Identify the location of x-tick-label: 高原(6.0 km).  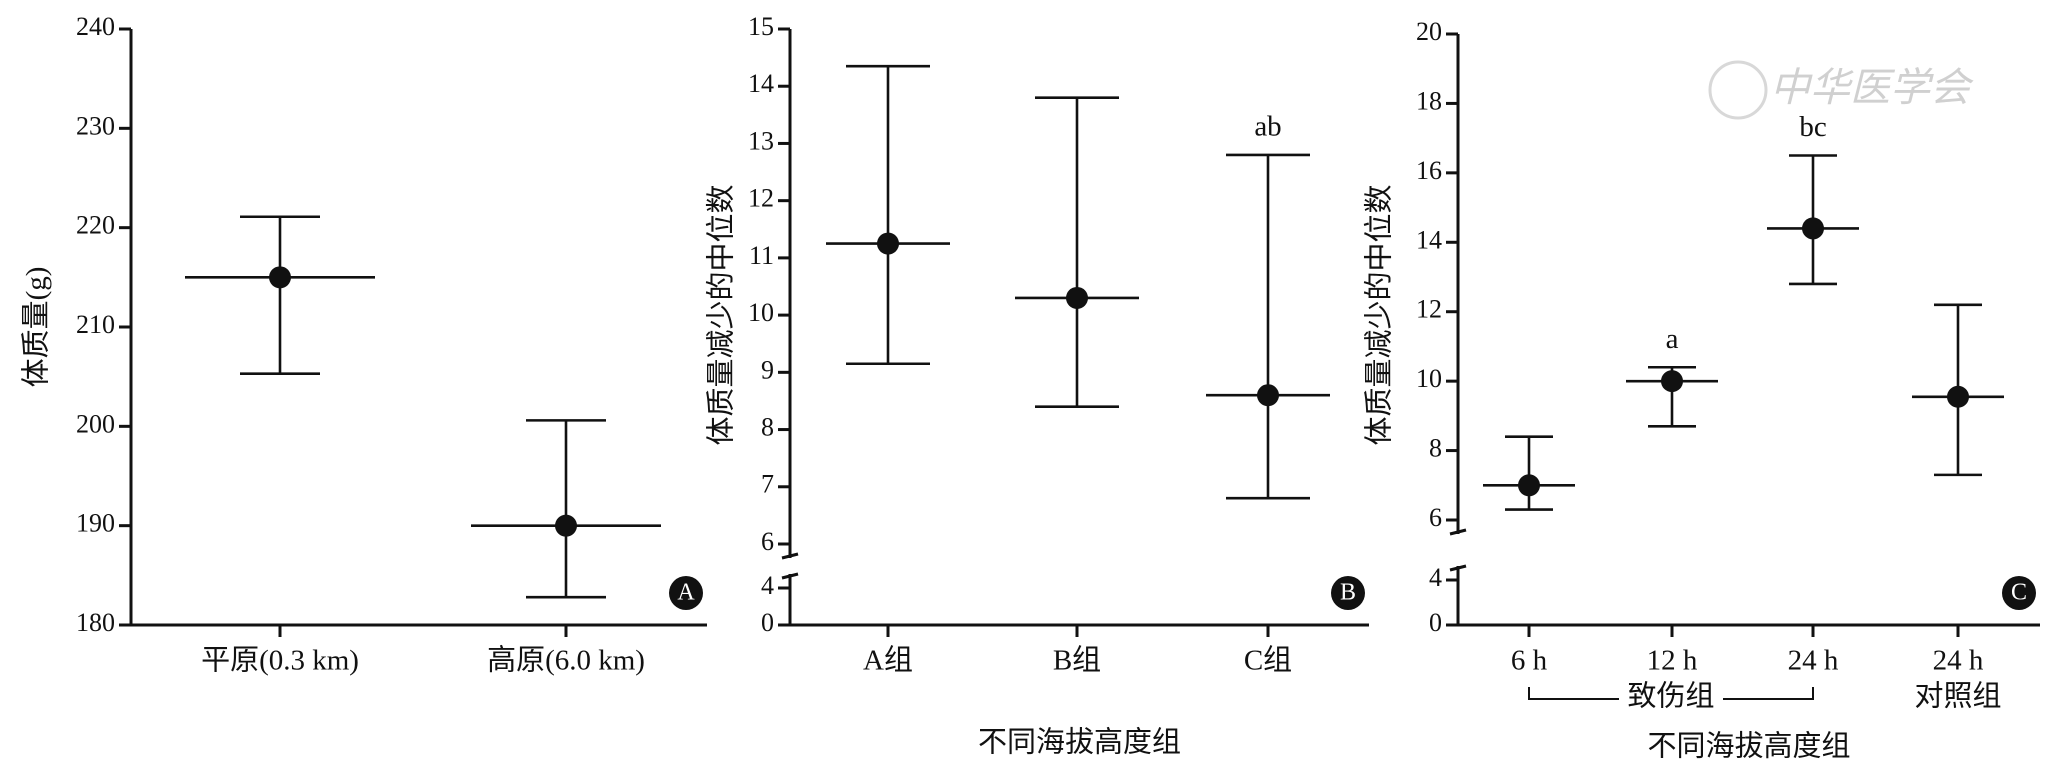
(566, 660).